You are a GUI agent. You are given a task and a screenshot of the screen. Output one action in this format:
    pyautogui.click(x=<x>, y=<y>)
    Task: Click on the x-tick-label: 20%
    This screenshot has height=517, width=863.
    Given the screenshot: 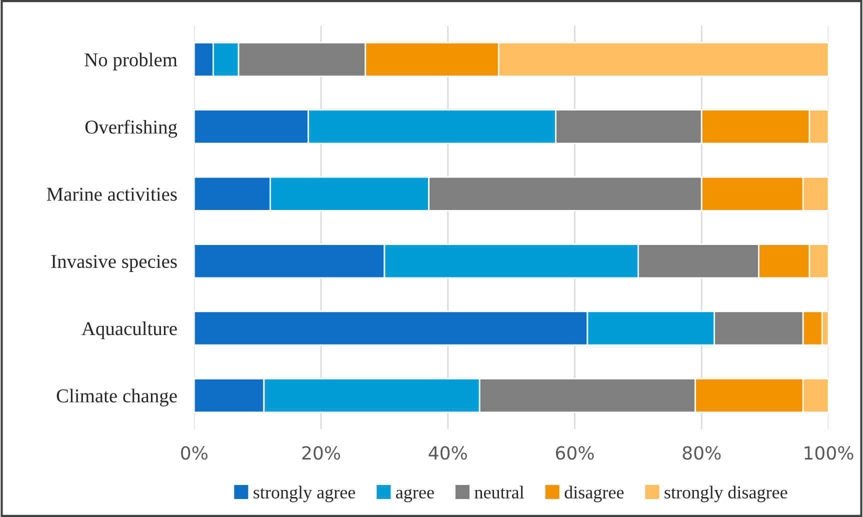 What is the action you would take?
    pyautogui.click(x=321, y=453)
    